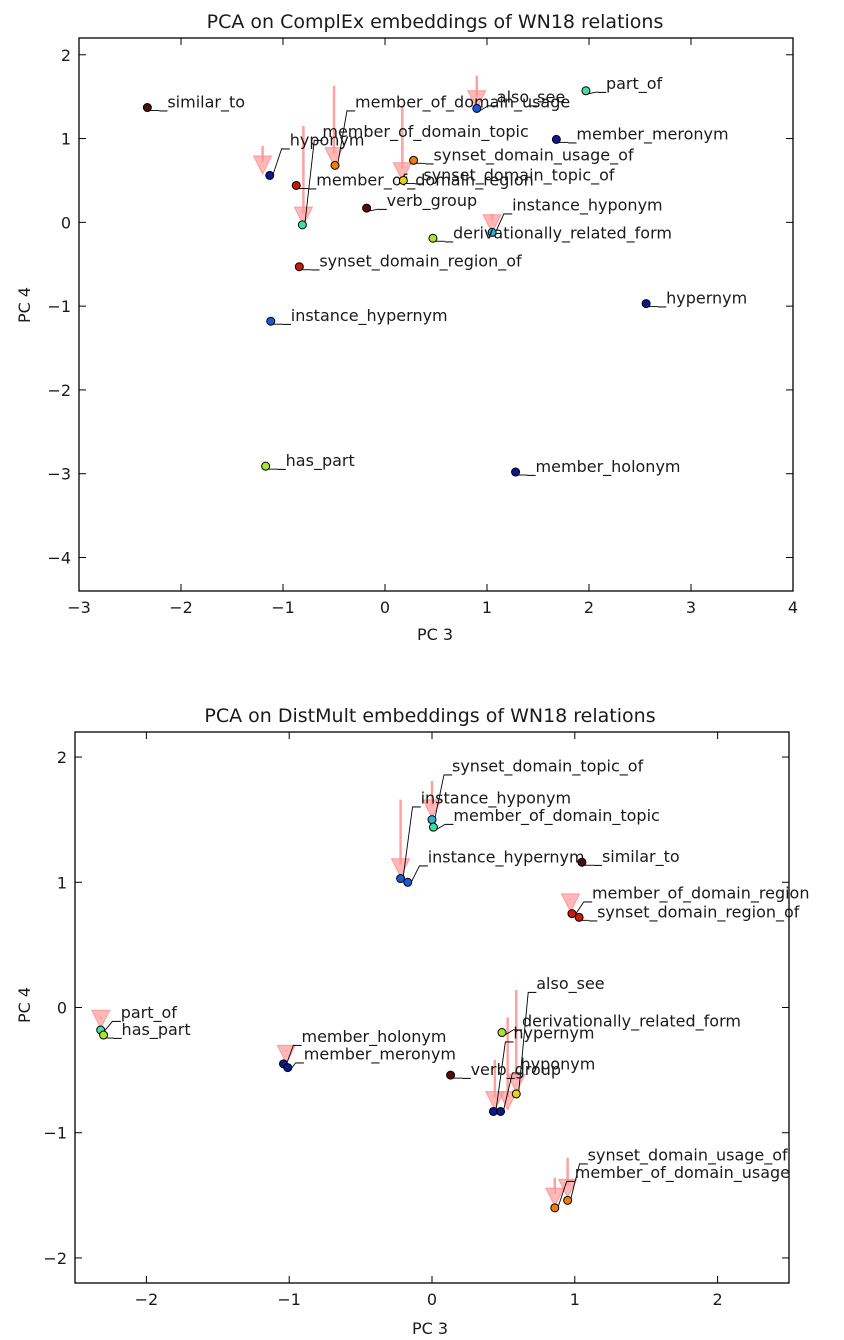 The image size is (844, 1340). What do you see at coordinates (691, 607) in the screenshot?
I see `x-tick-label: 3` at bounding box center [691, 607].